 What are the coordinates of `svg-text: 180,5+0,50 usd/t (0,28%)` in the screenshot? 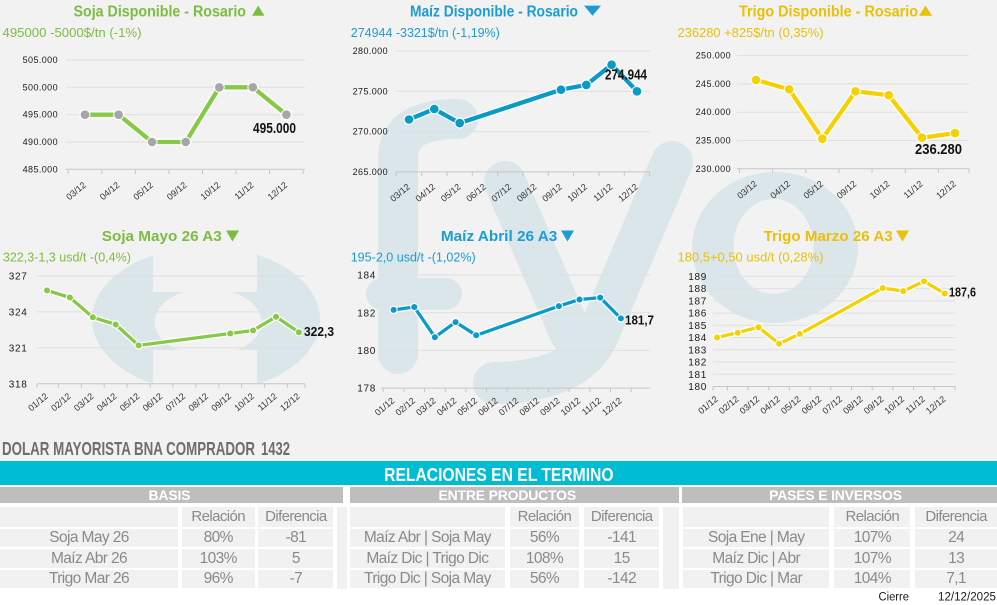 It's located at (751, 257).